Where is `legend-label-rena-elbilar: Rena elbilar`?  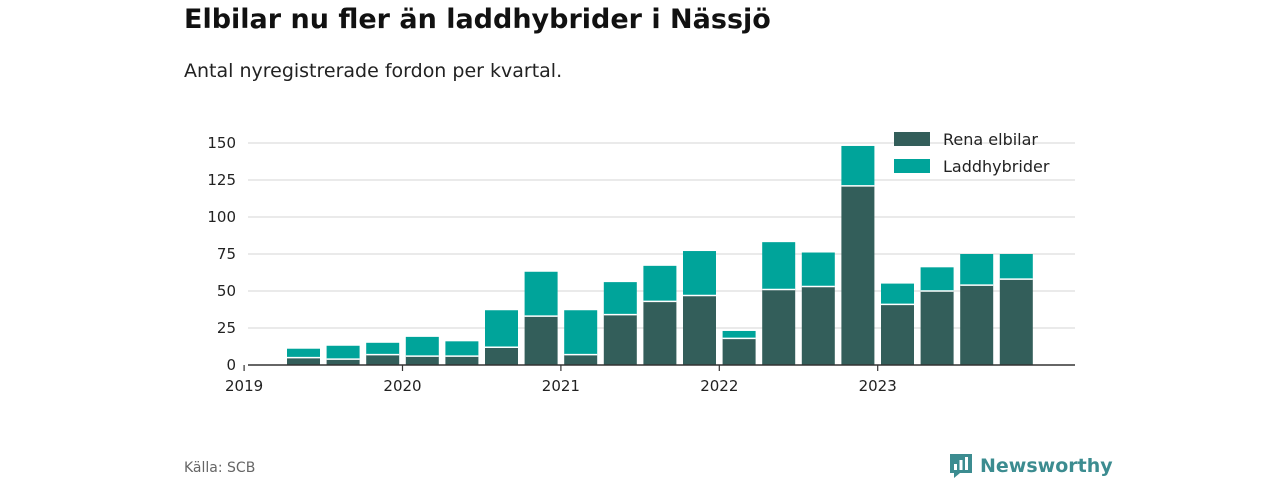
legend-label-rena-elbilar: Rena elbilar is located at coordinates (990, 139).